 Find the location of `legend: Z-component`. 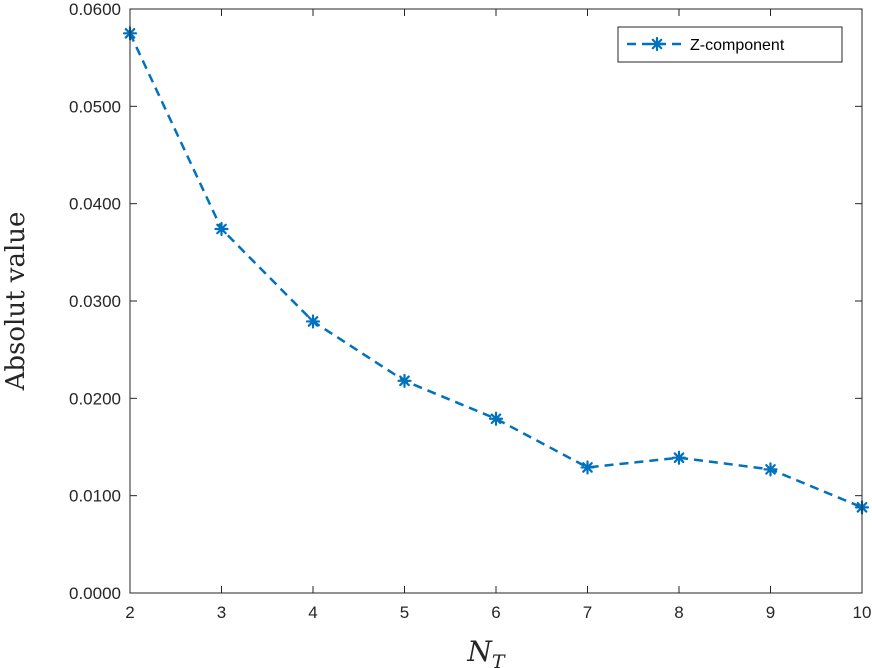

legend: Z-component is located at coordinates (730, 44).